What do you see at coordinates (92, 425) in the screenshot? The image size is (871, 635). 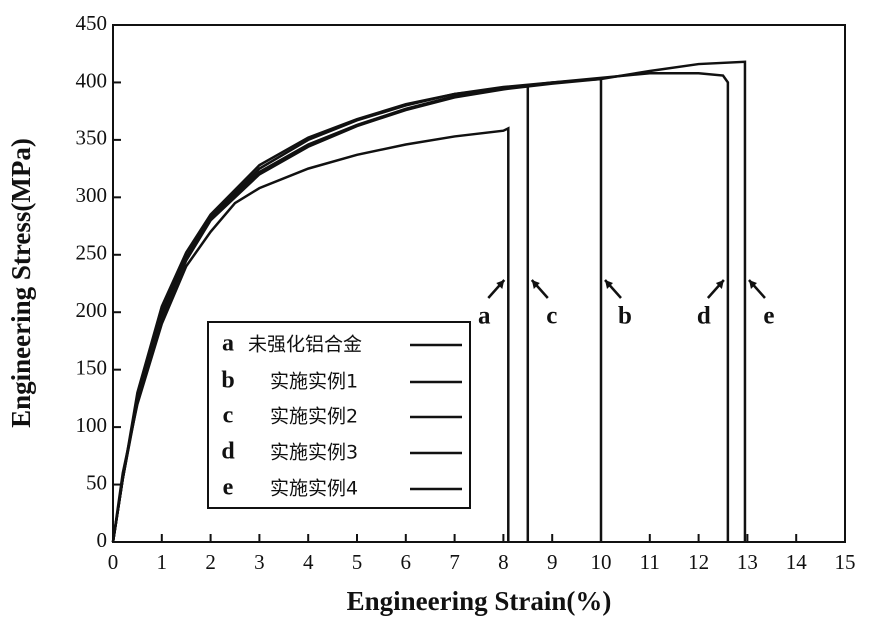 I see `y-tick-label: 100` at bounding box center [92, 425].